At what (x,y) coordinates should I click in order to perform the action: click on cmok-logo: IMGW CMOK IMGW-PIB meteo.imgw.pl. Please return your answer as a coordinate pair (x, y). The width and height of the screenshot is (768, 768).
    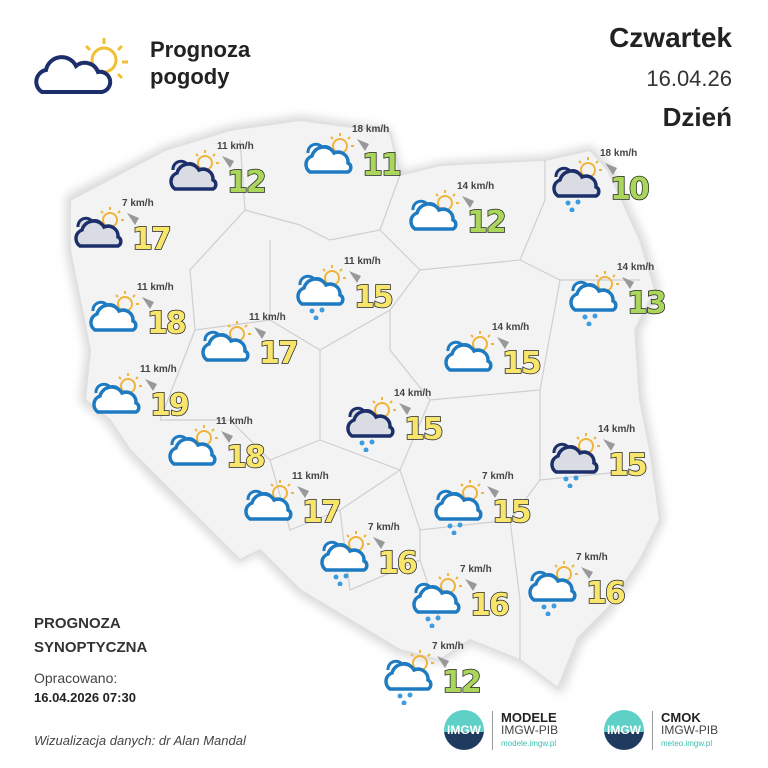
    Looking at the image, I should click on (661, 730).